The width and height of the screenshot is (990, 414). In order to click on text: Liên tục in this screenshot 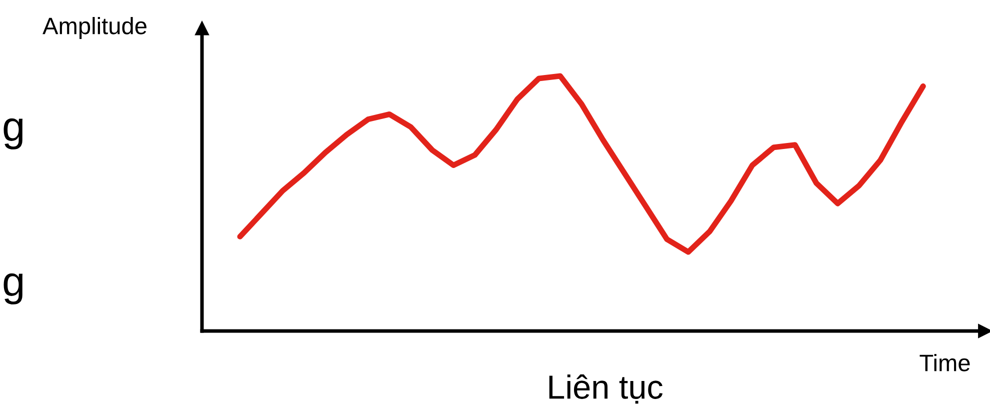, I will do `click(605, 389)`.